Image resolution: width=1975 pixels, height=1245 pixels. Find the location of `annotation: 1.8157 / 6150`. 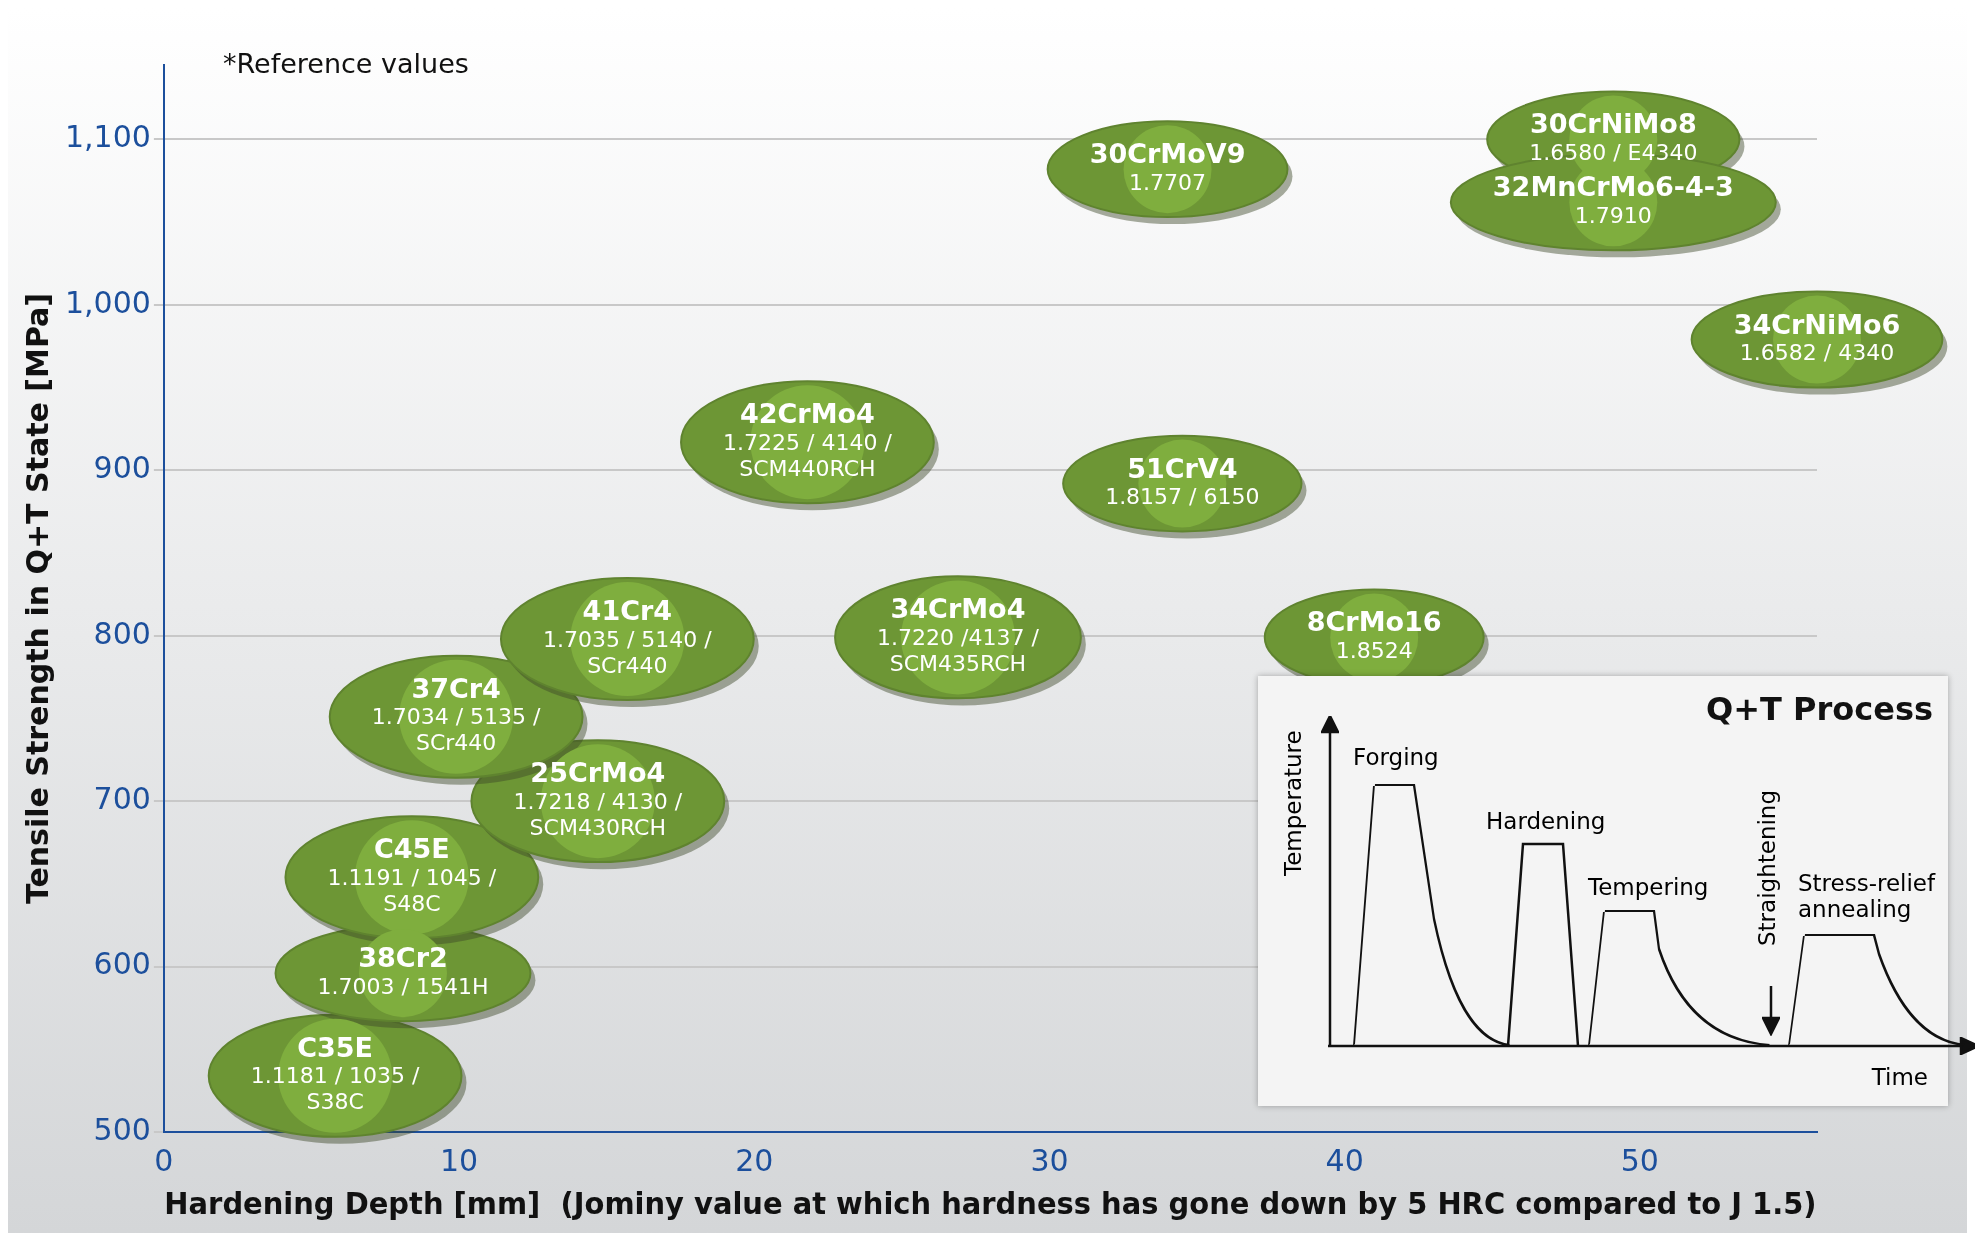

annotation: 1.8157 / 6150 is located at coordinates (1182, 497).